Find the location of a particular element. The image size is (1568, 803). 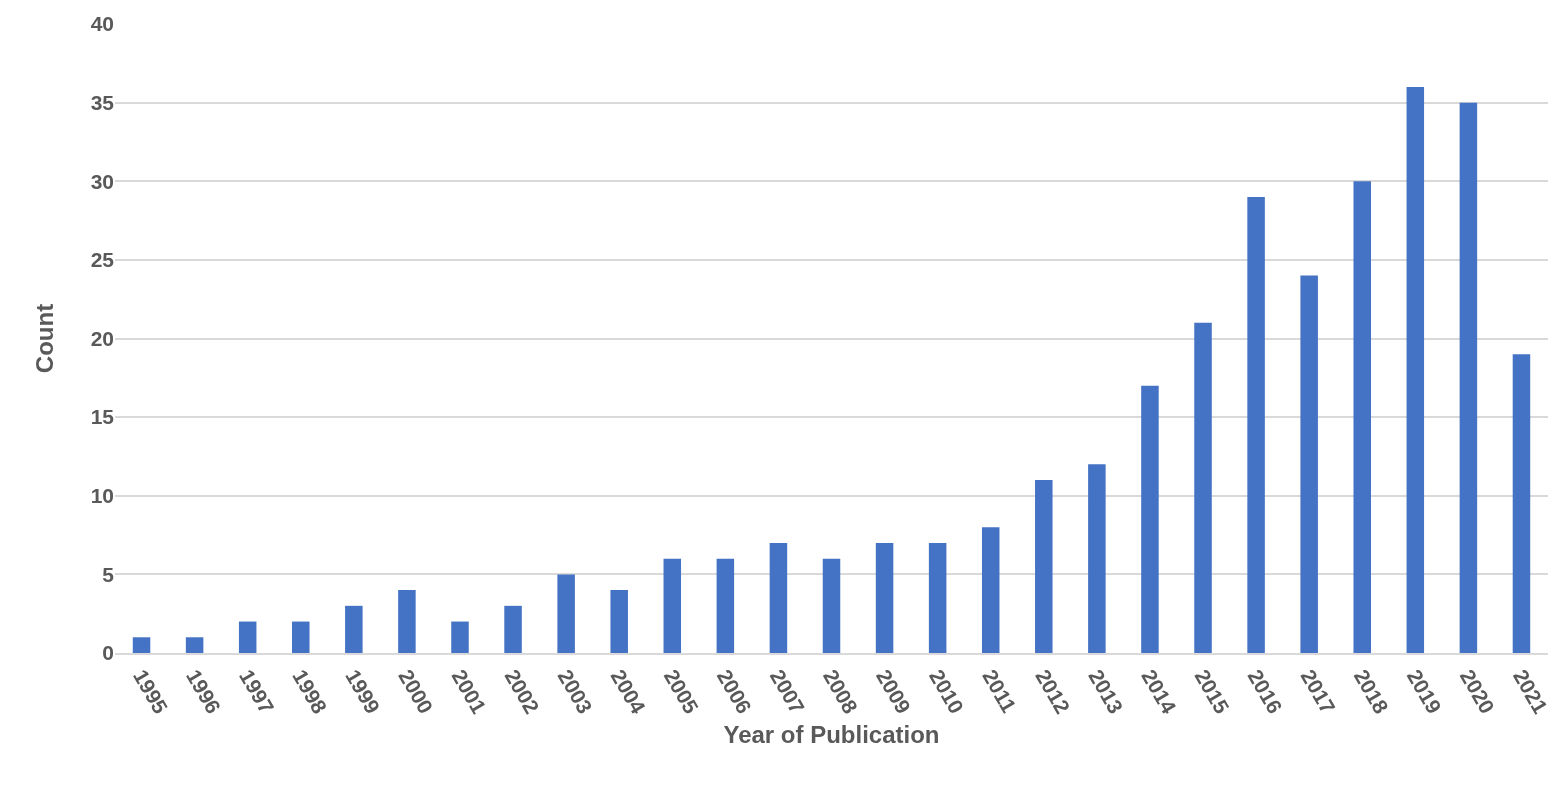

x-axis-title: Year of Publication is located at coordinates (831, 735).